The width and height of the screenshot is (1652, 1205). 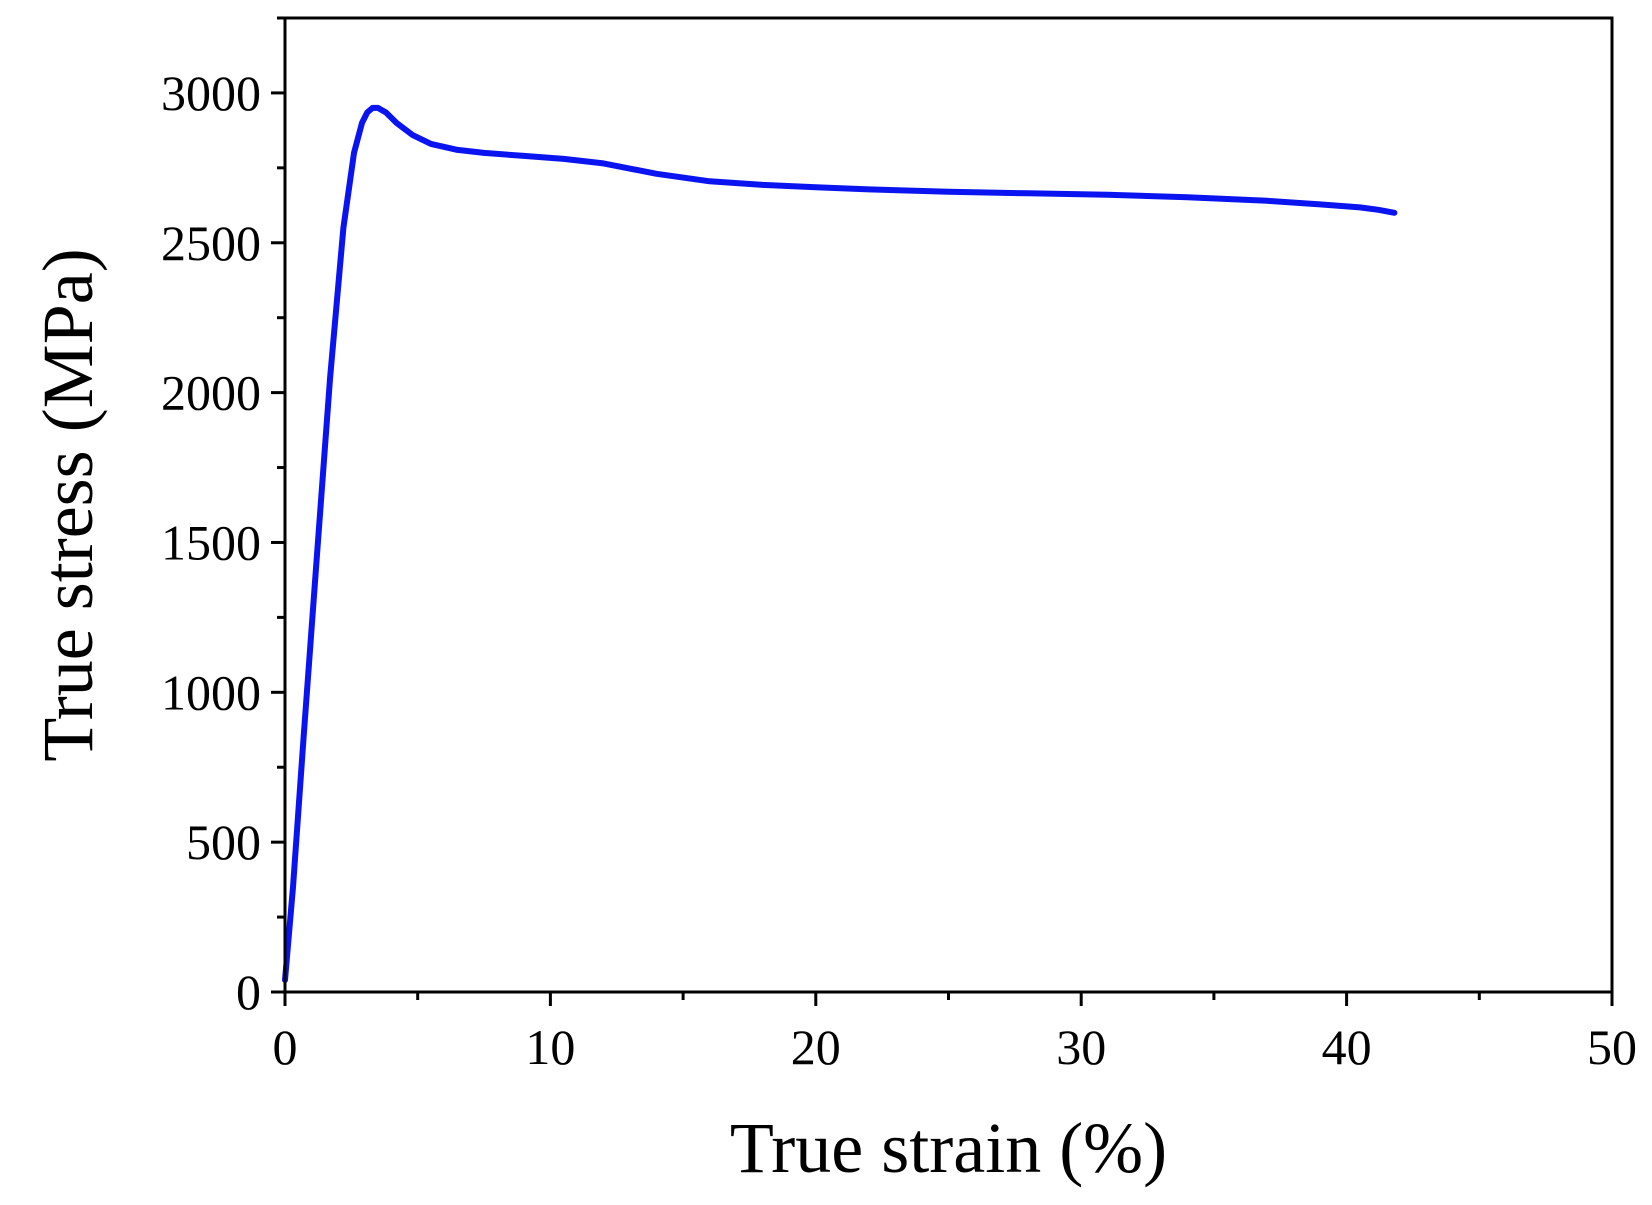 What do you see at coordinates (248, 992) in the screenshot?
I see `y-tick-label: 0` at bounding box center [248, 992].